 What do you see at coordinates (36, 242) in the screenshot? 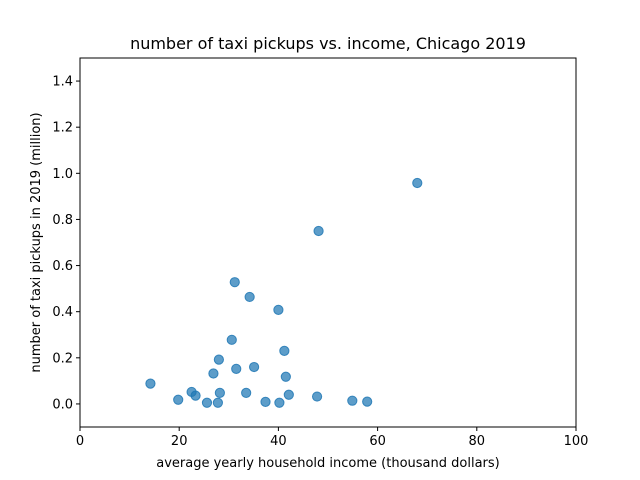
I see `y-axis-label: number of taxi pickups in 2019 (million)` at bounding box center [36, 242].